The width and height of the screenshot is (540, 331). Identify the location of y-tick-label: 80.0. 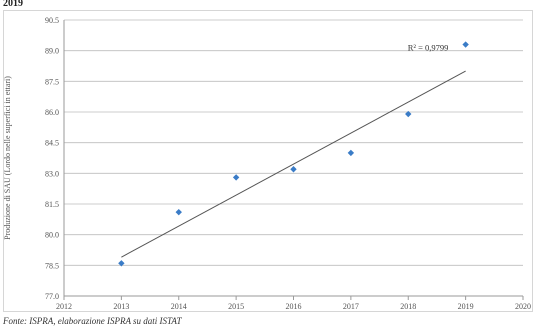
(52, 235).